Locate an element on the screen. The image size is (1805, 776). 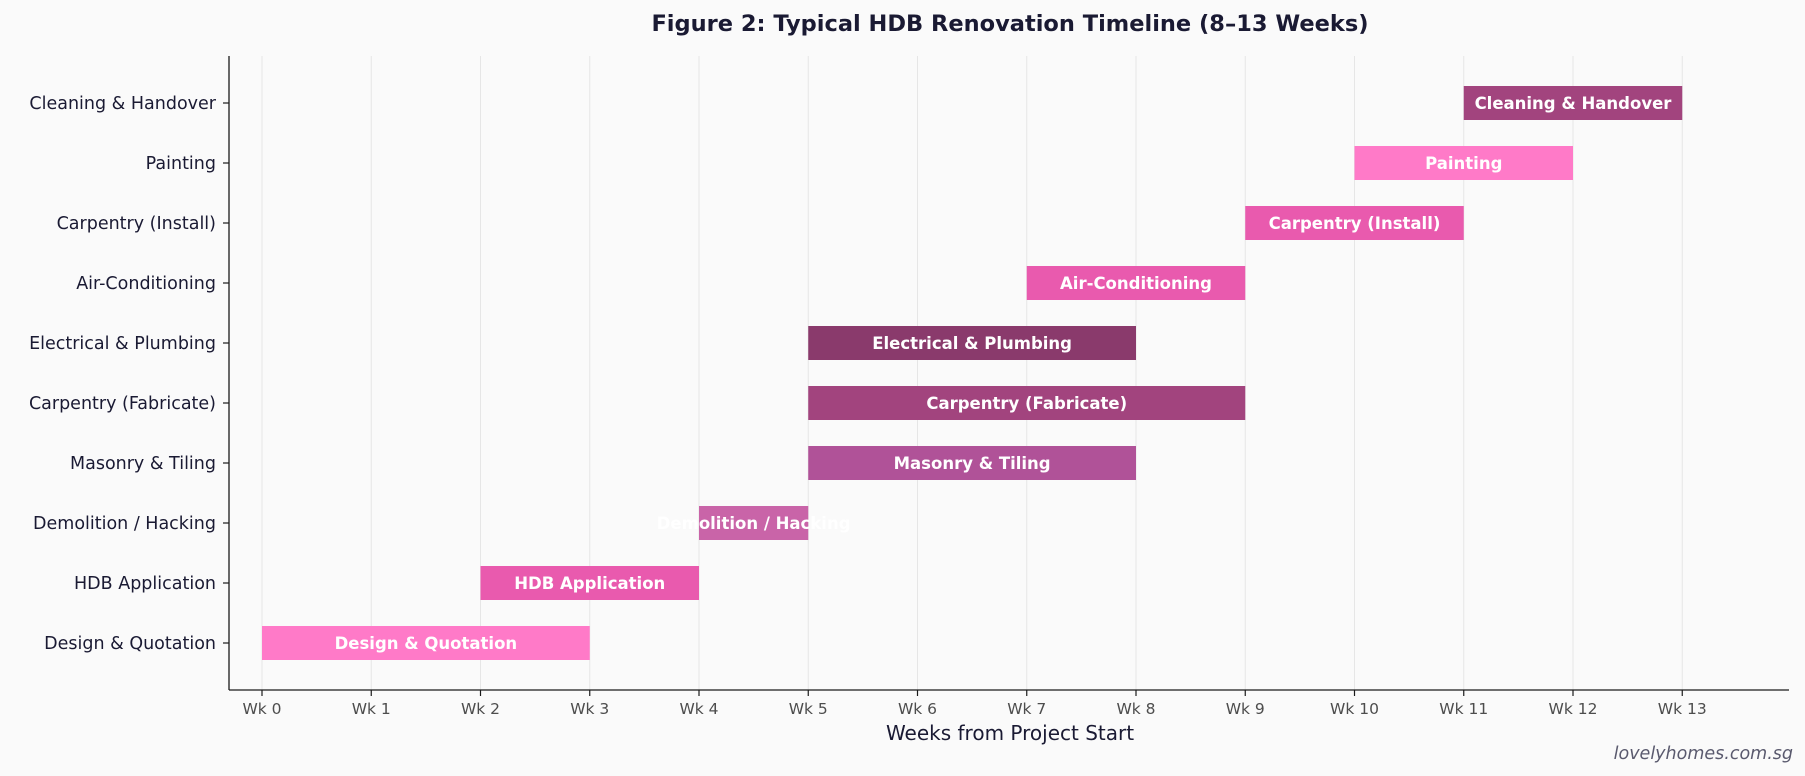
task-bar-label: Electrical & Plumbing is located at coordinates (972, 343).